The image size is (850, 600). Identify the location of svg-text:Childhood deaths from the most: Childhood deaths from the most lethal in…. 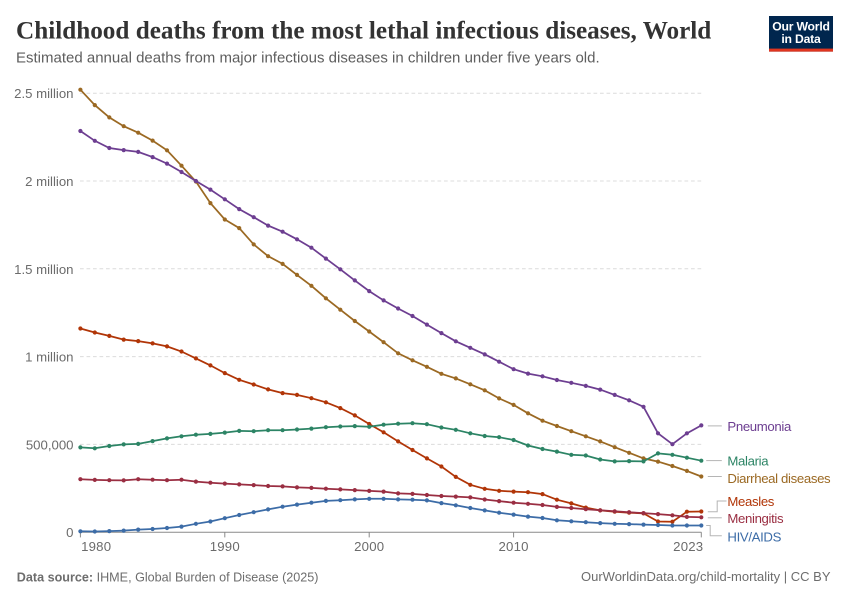
(363, 31).